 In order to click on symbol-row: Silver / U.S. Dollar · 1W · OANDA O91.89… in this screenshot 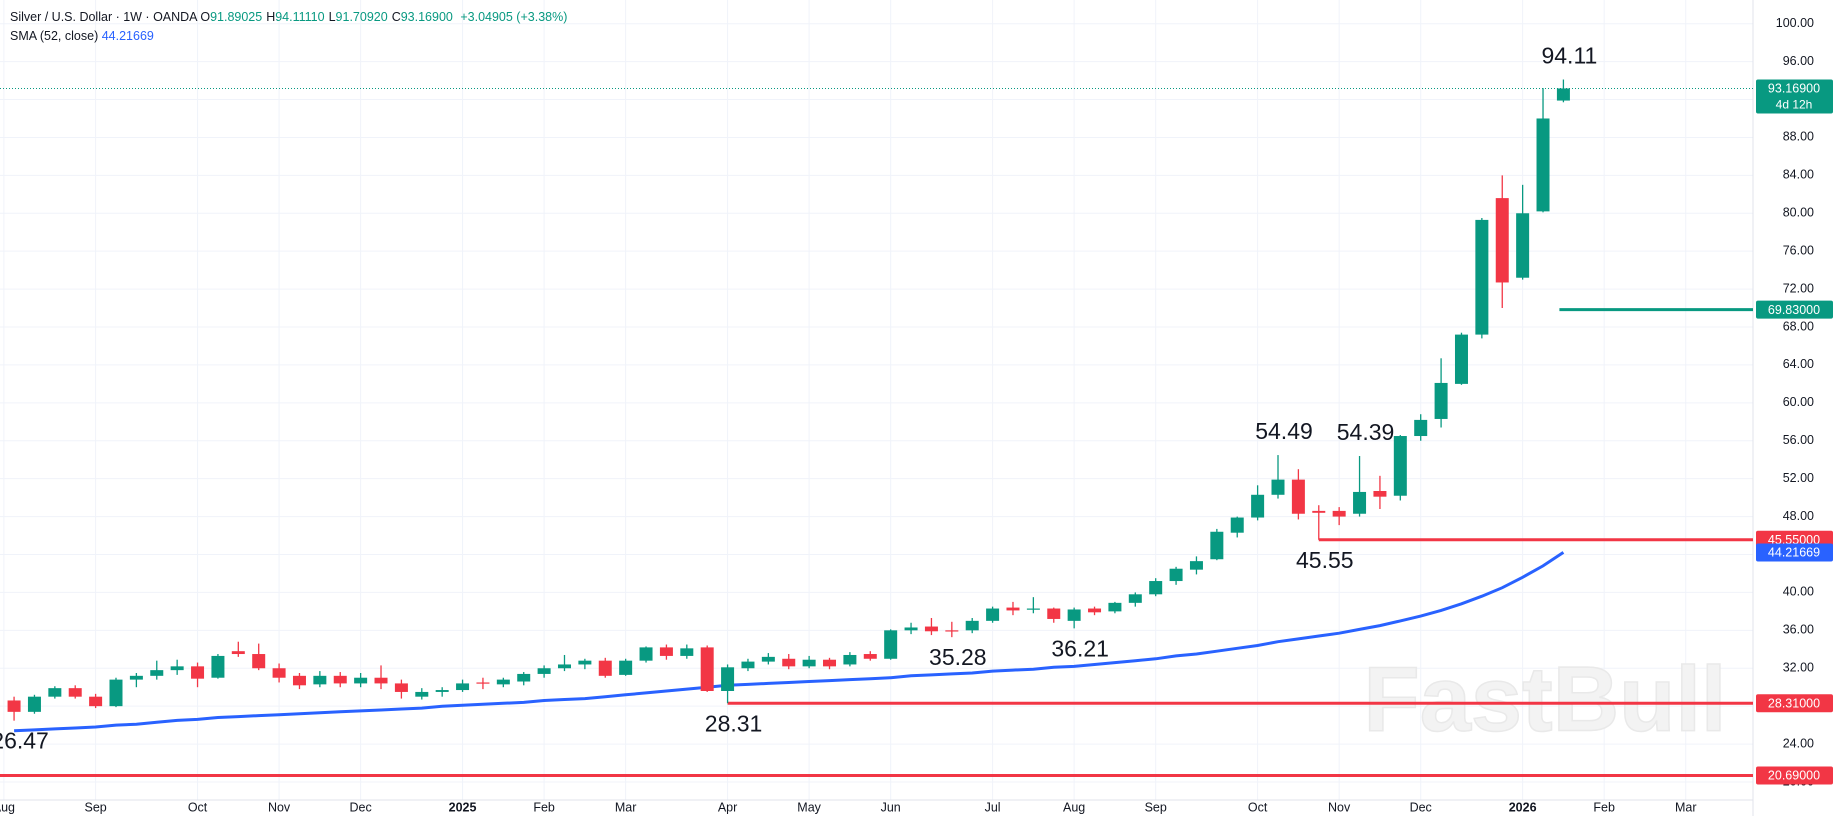, I will do `click(288, 17)`.